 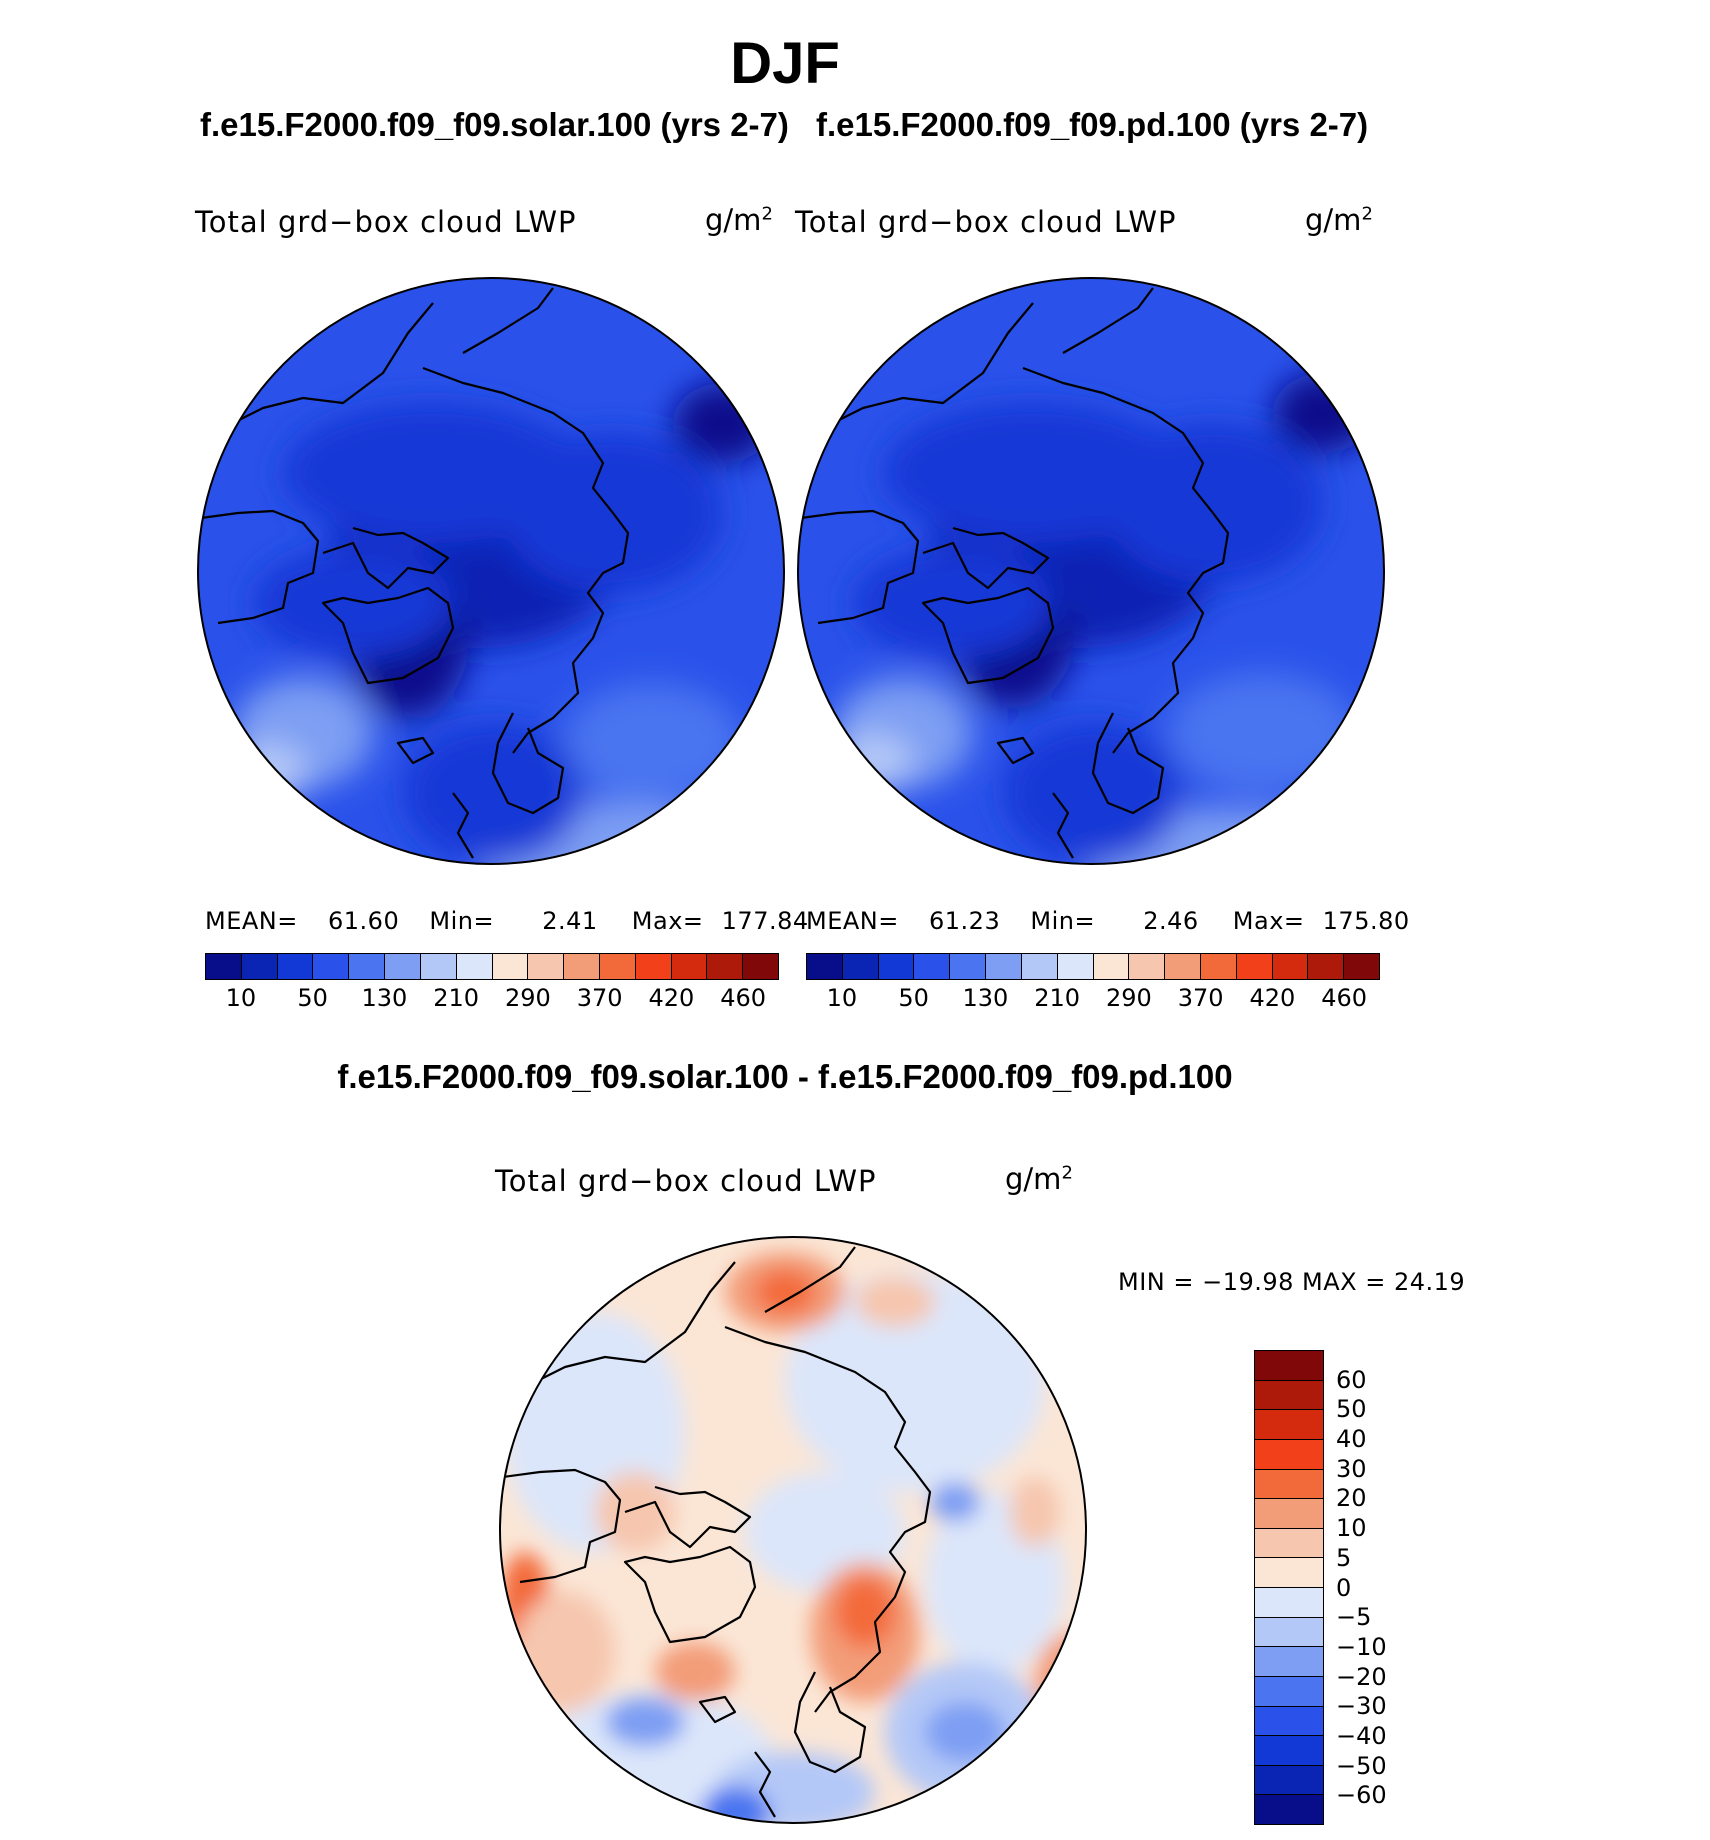 I want to click on min-value: 2.41, so click(x=570, y=921).